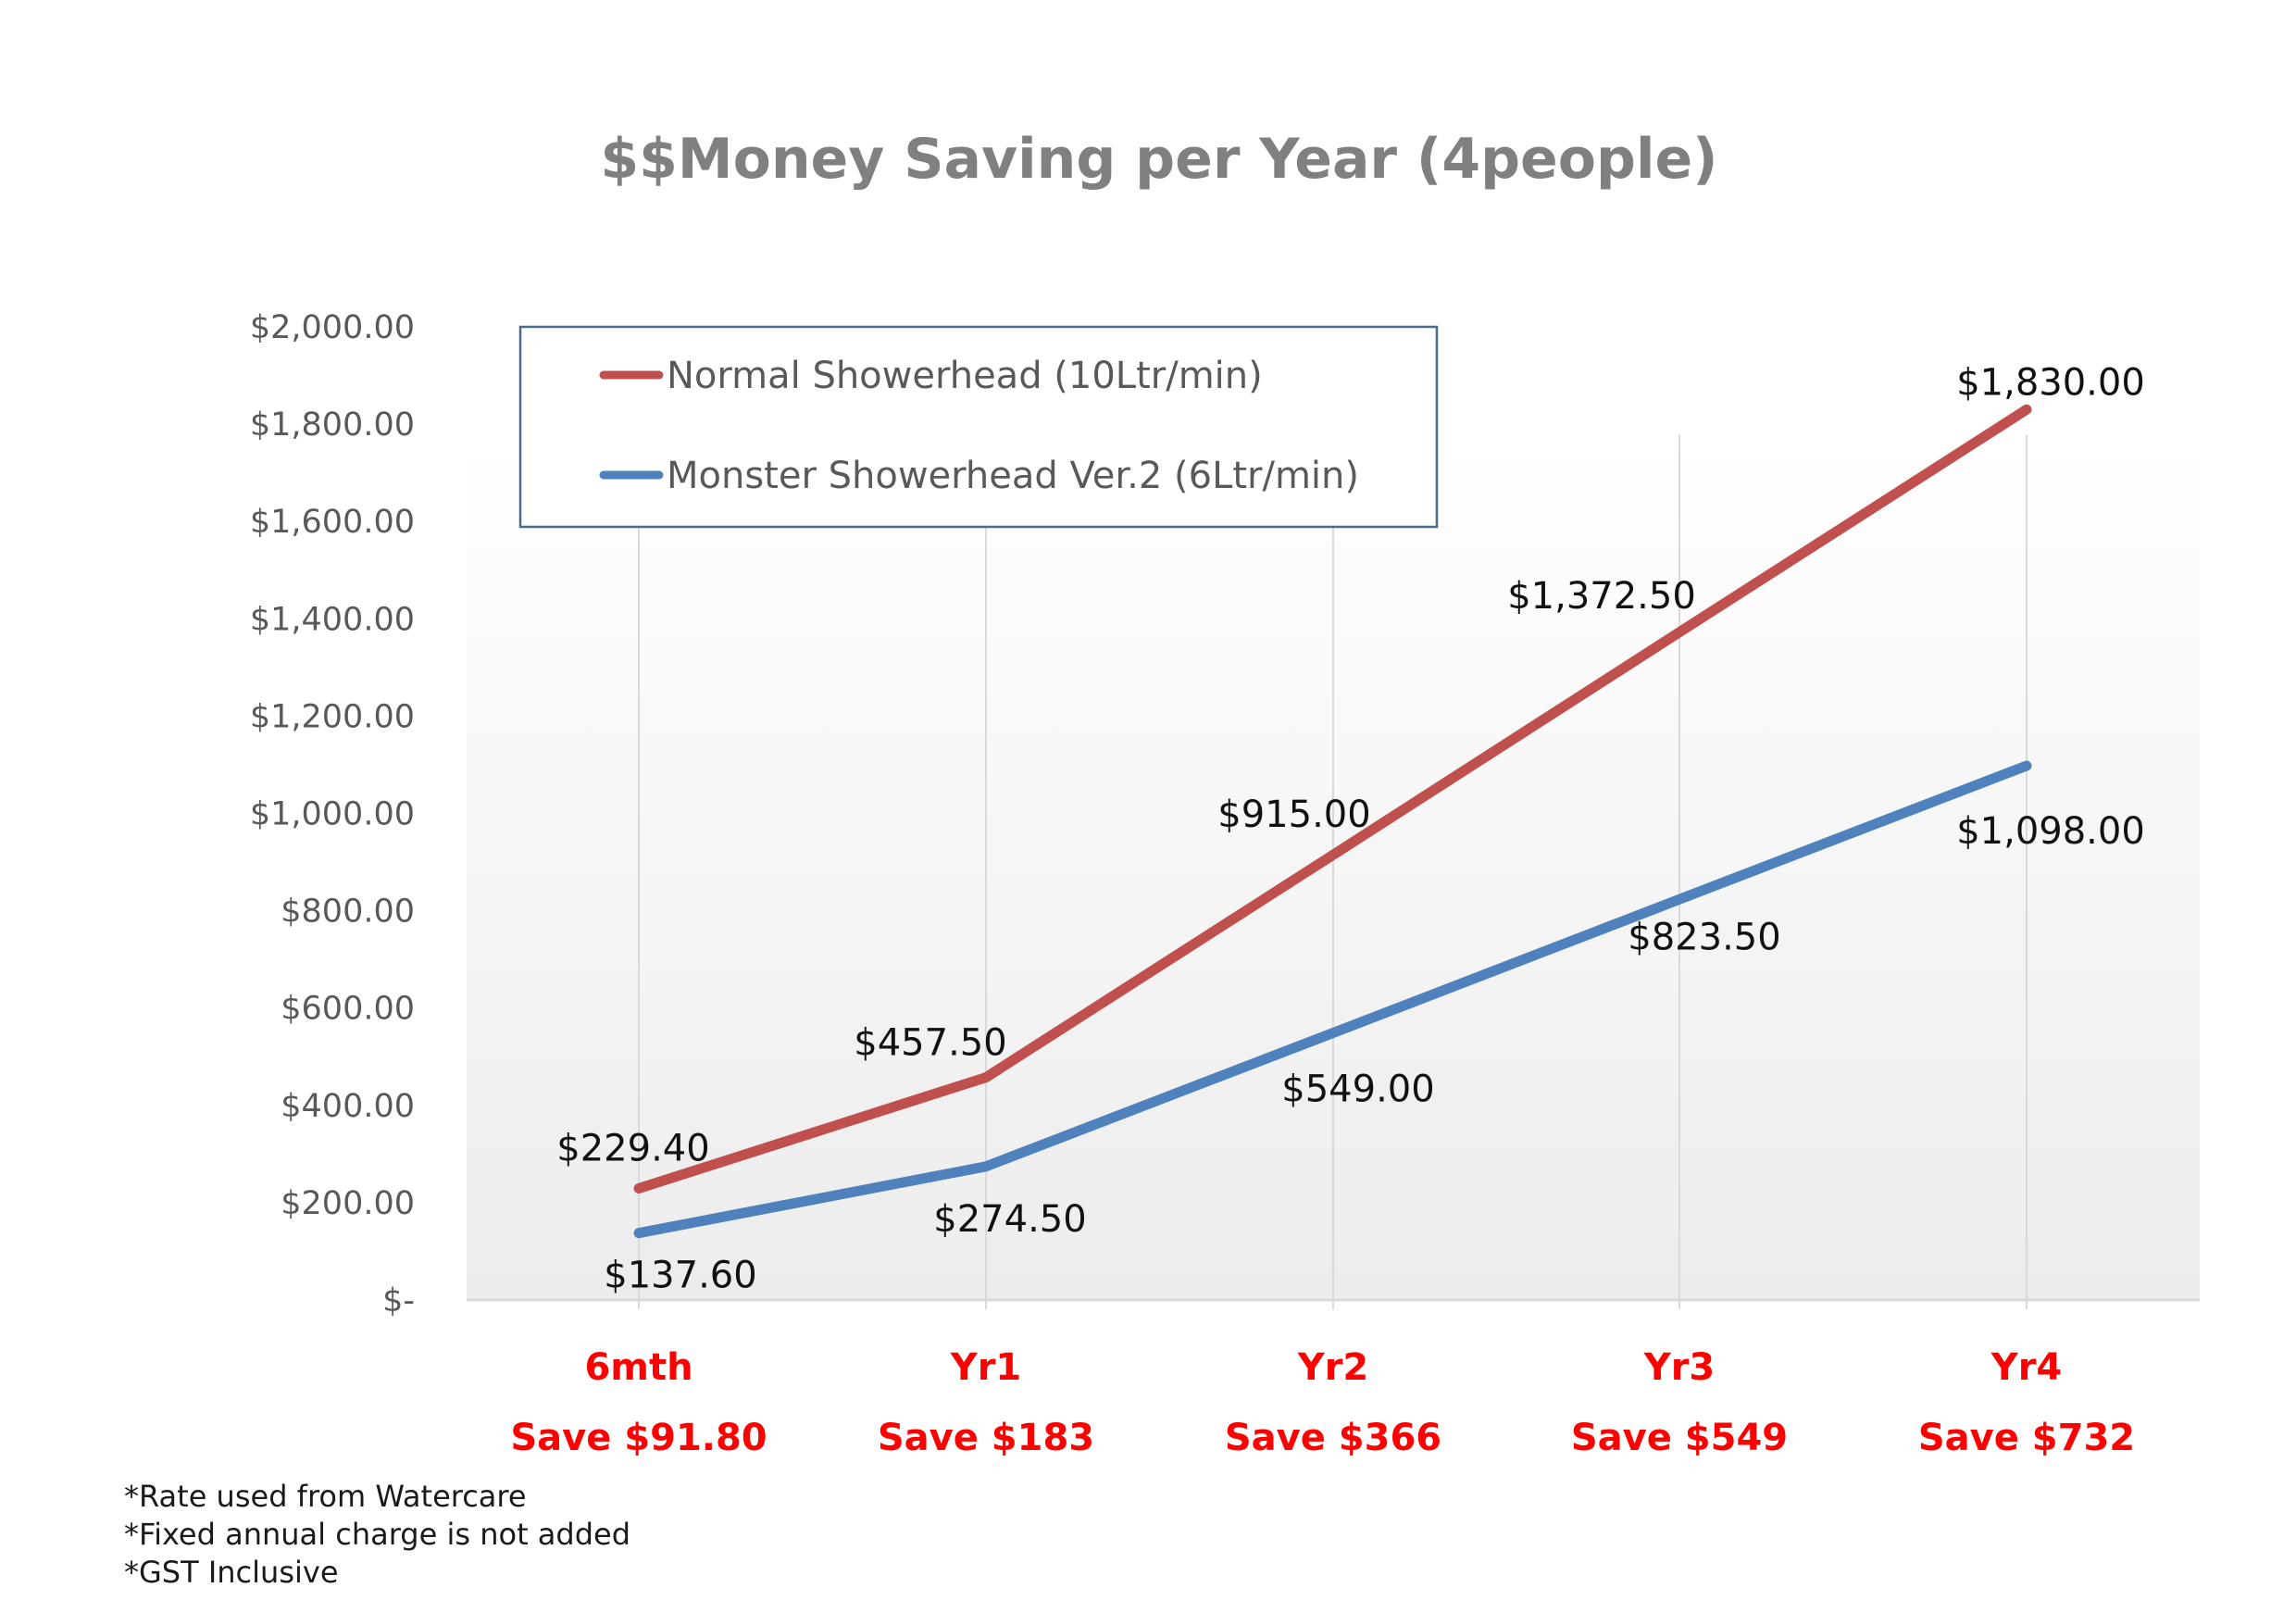 The image size is (2296, 1600). What do you see at coordinates (1704, 937) in the screenshot?
I see `data-label: $823.50` at bounding box center [1704, 937].